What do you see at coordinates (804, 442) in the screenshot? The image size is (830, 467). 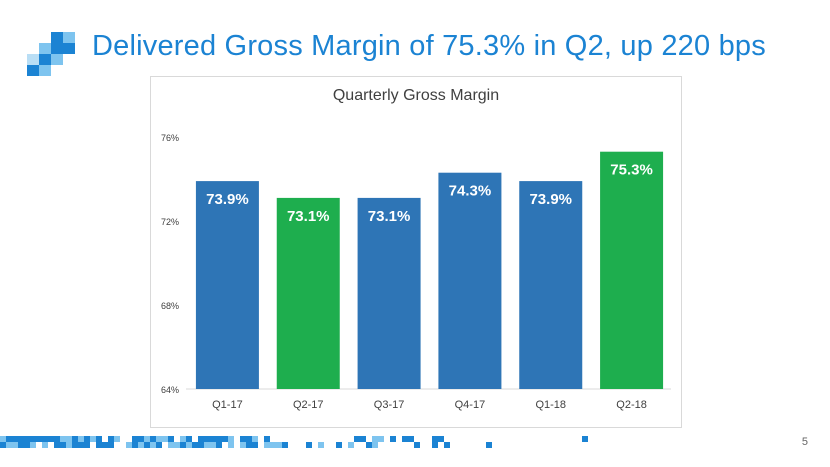 I see `page-number: 5` at bounding box center [804, 442].